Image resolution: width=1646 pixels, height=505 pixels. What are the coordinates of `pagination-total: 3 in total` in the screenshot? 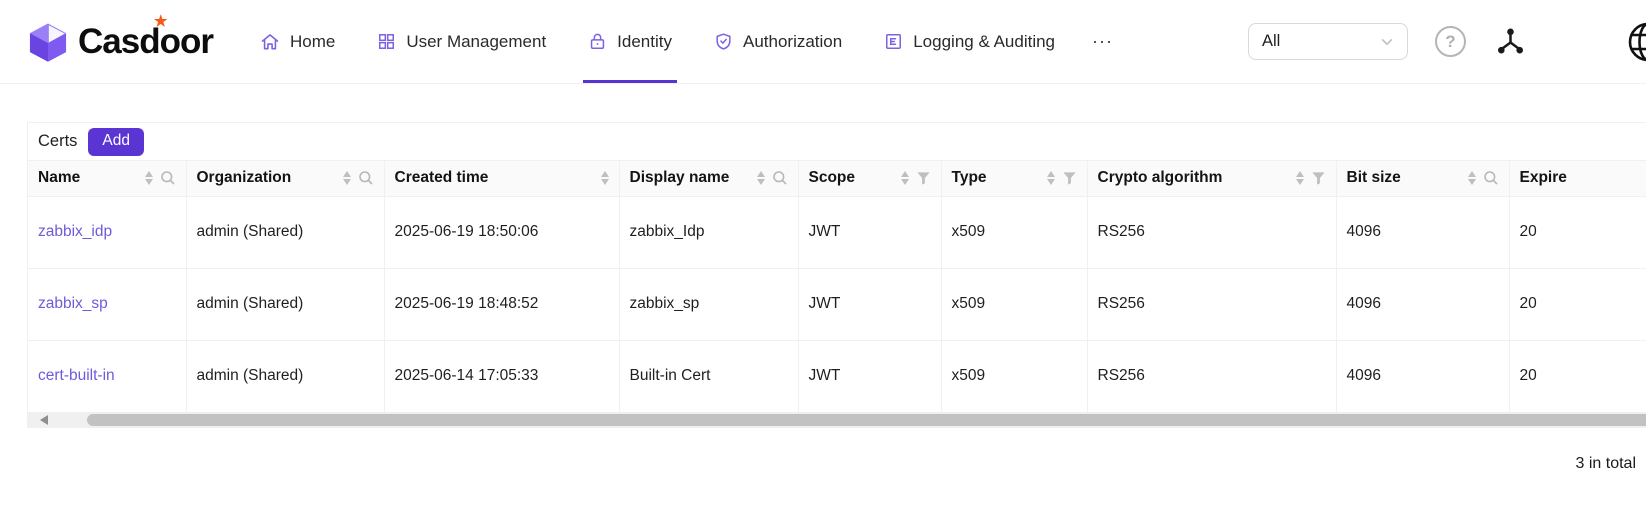 It's located at (1605, 463).